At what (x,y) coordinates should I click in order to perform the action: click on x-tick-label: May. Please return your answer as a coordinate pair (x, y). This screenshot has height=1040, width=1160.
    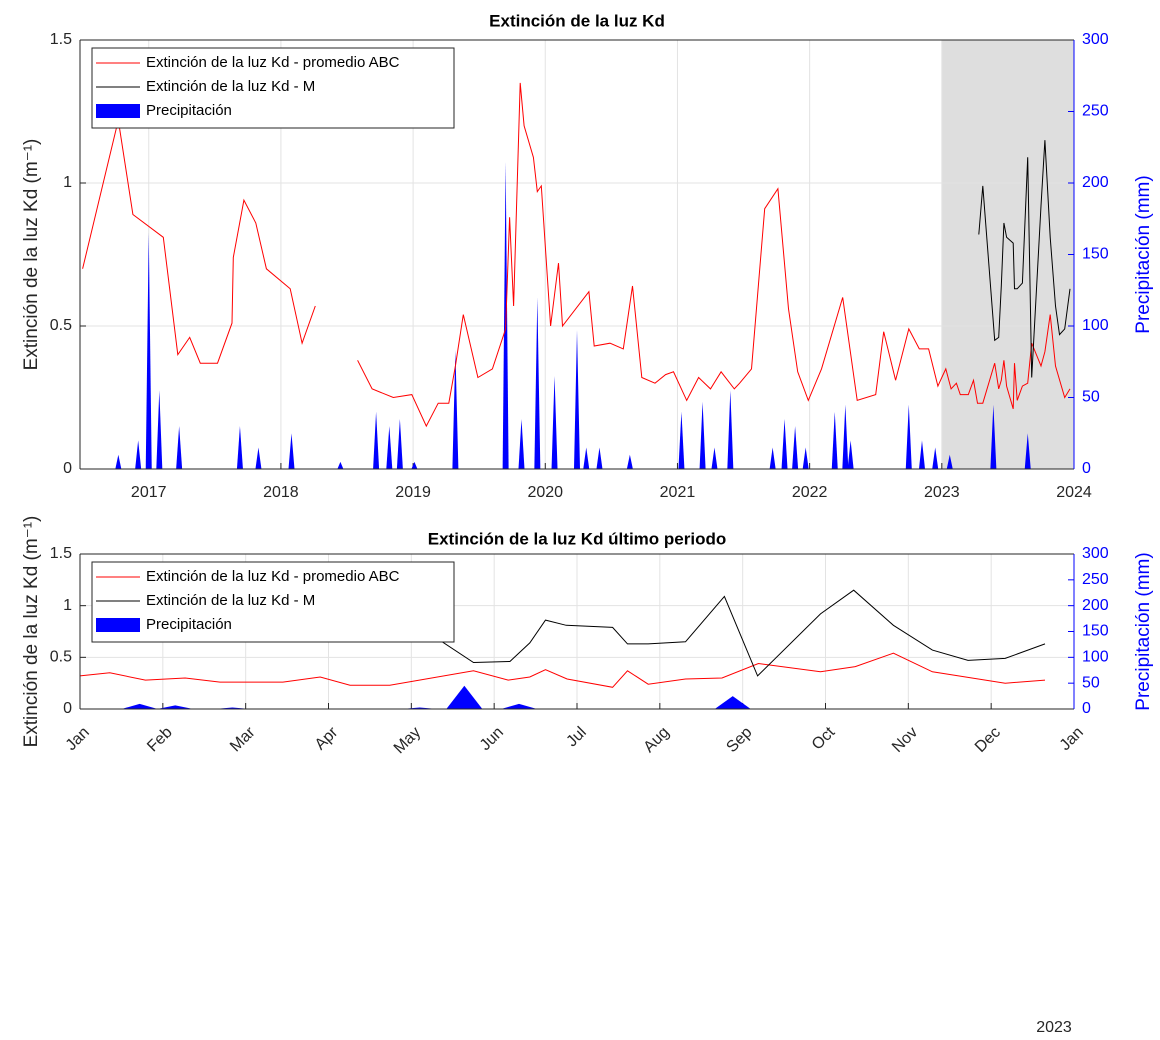
    Looking at the image, I should click on (407, 740).